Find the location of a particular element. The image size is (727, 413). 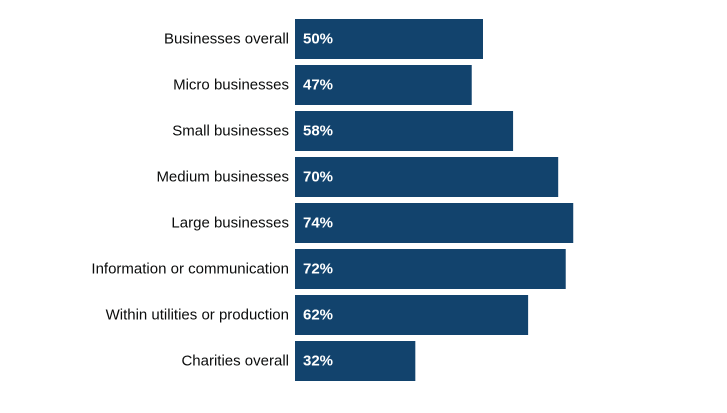

bar-within-utilities-or-production is located at coordinates (412, 315).